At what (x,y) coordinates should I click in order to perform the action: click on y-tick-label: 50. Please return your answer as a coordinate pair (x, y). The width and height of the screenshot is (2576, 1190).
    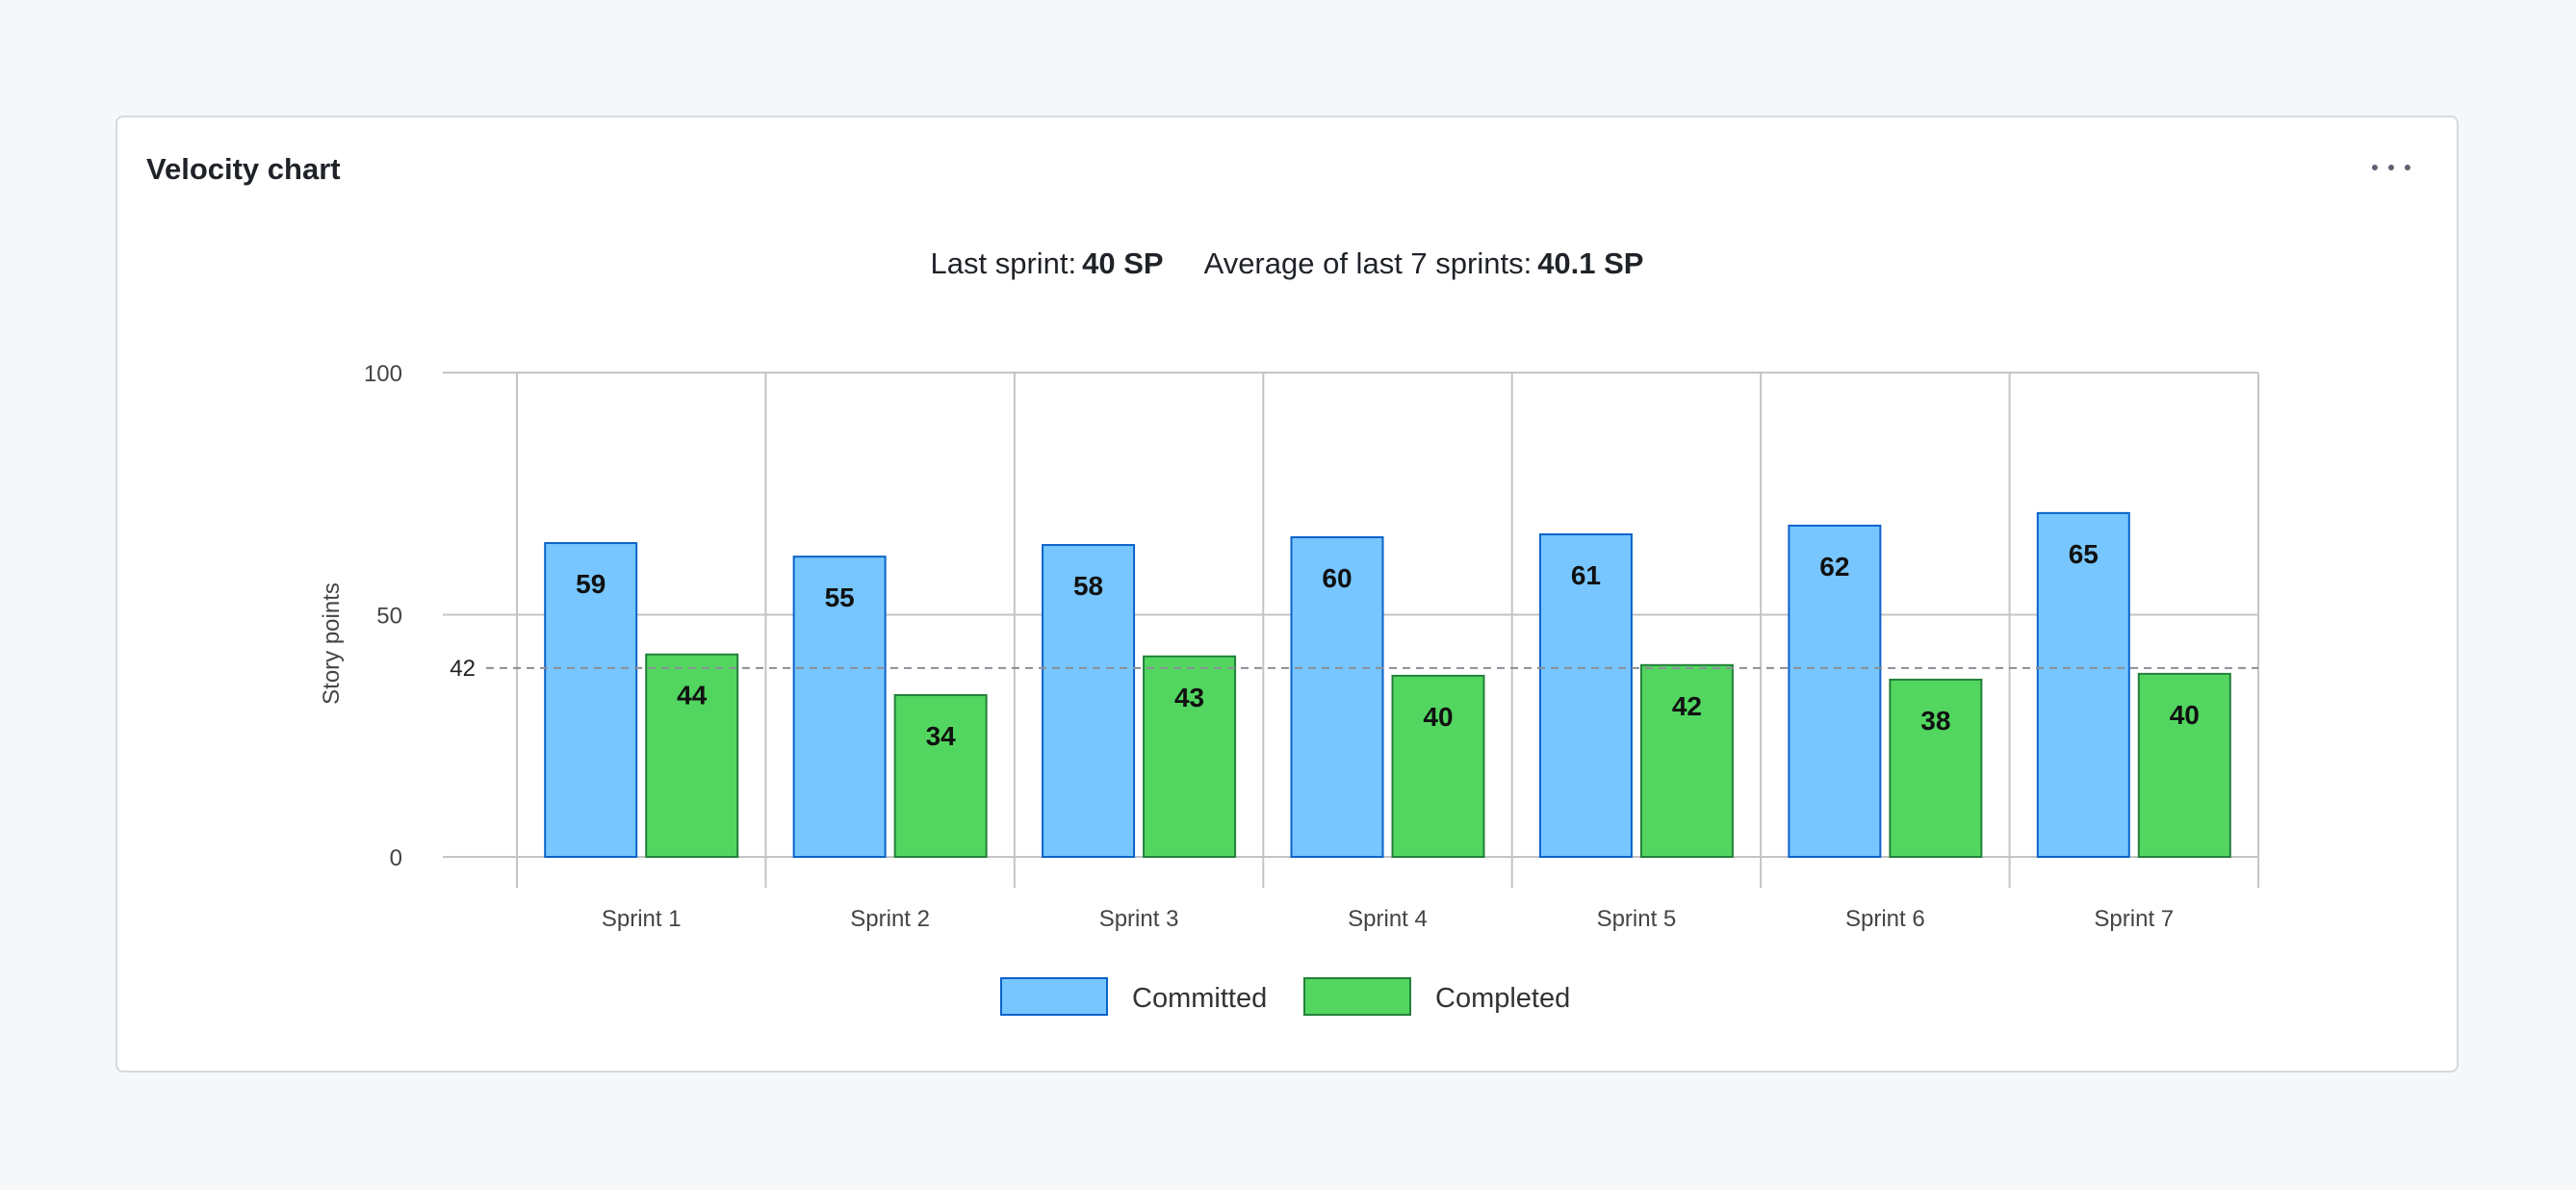
    Looking at the image, I should click on (389, 617).